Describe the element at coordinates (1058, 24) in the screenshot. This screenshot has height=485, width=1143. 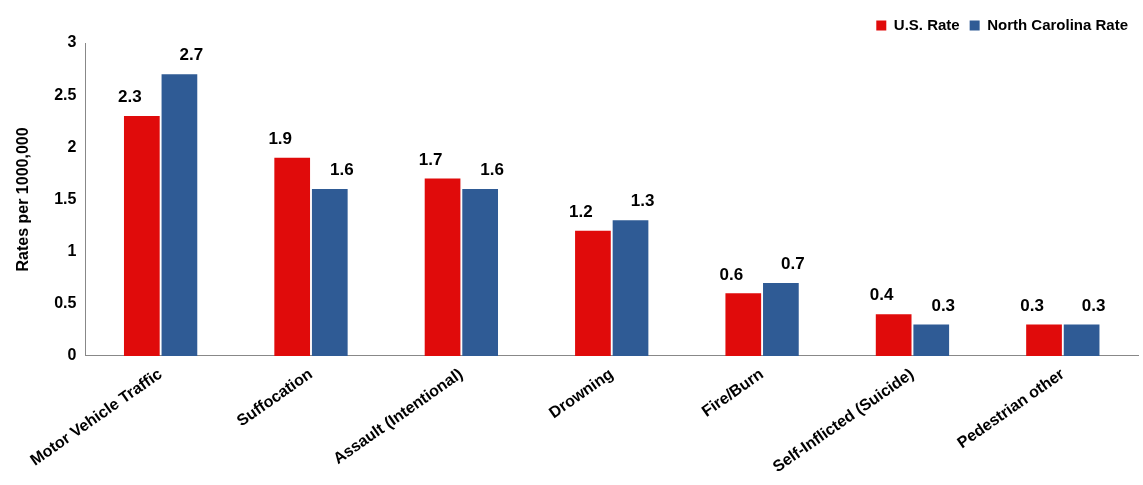
I see `legend-label: North Carolina Rate` at that location.